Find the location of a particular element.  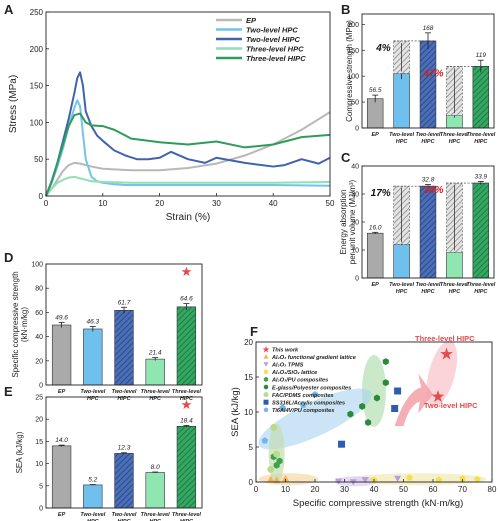

panel-letter-e: E is located at coordinates (8, 391).